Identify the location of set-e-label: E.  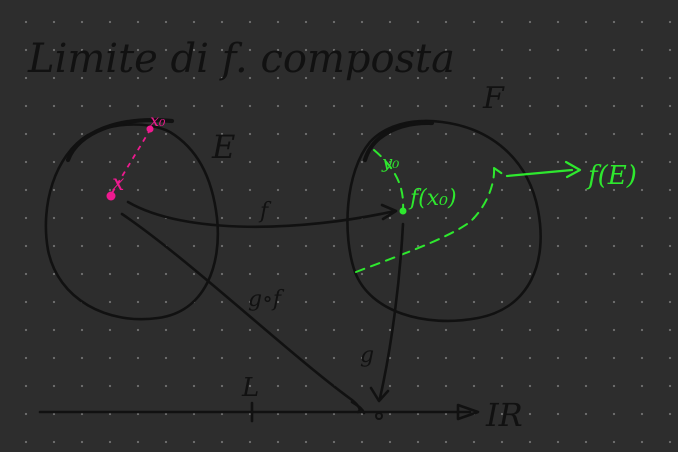
(223, 147).